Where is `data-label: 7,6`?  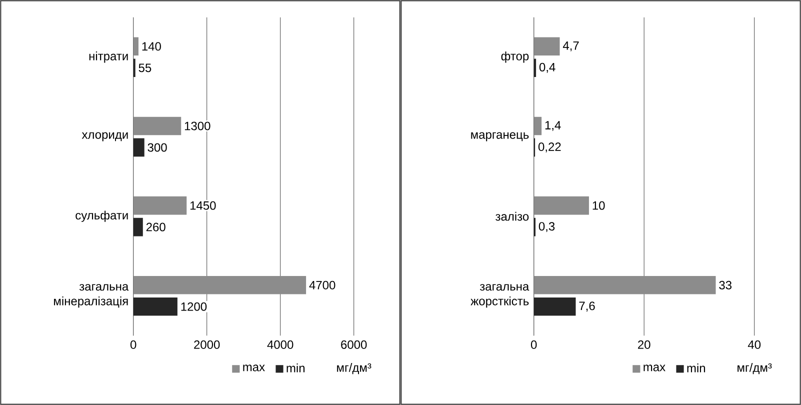
data-label: 7,6 is located at coordinates (587, 307).